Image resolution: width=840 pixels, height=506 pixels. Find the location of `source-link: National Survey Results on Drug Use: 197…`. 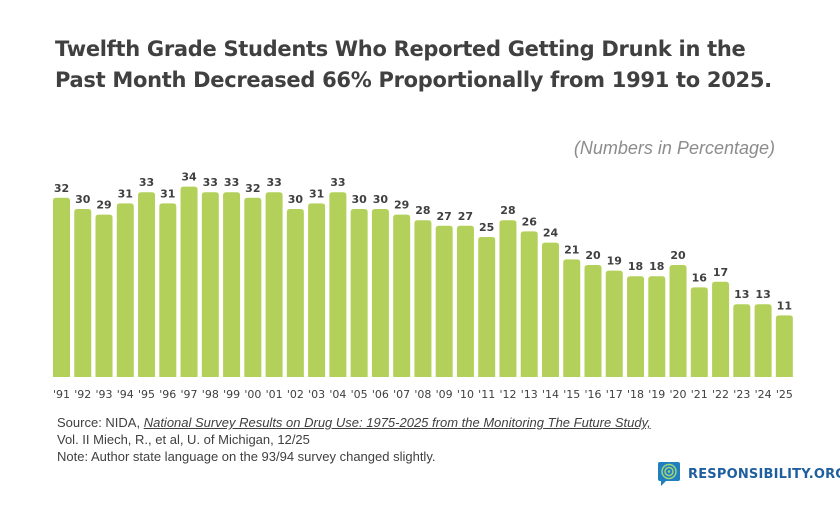

source-link: National Survey Results on Drug Use: 197… is located at coordinates (397, 422).